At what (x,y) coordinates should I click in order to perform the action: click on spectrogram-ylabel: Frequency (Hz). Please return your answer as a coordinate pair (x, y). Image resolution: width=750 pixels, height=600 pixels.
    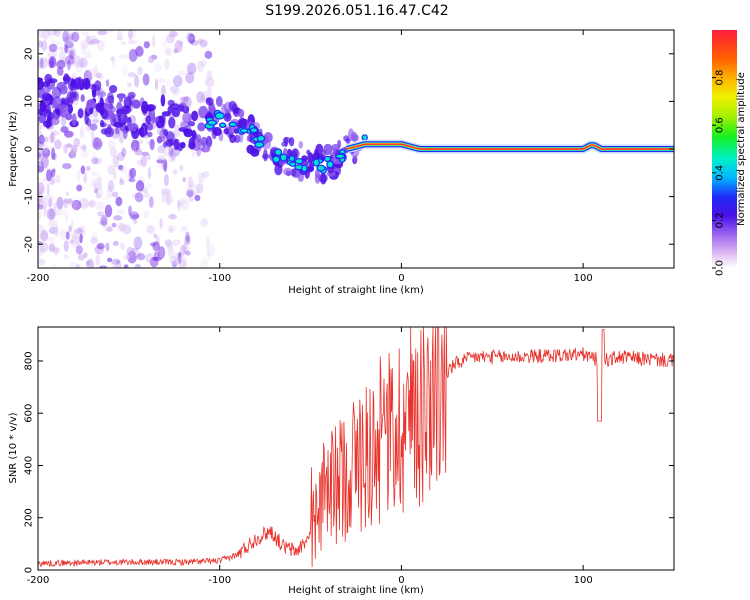
    Looking at the image, I should click on (13, 149).